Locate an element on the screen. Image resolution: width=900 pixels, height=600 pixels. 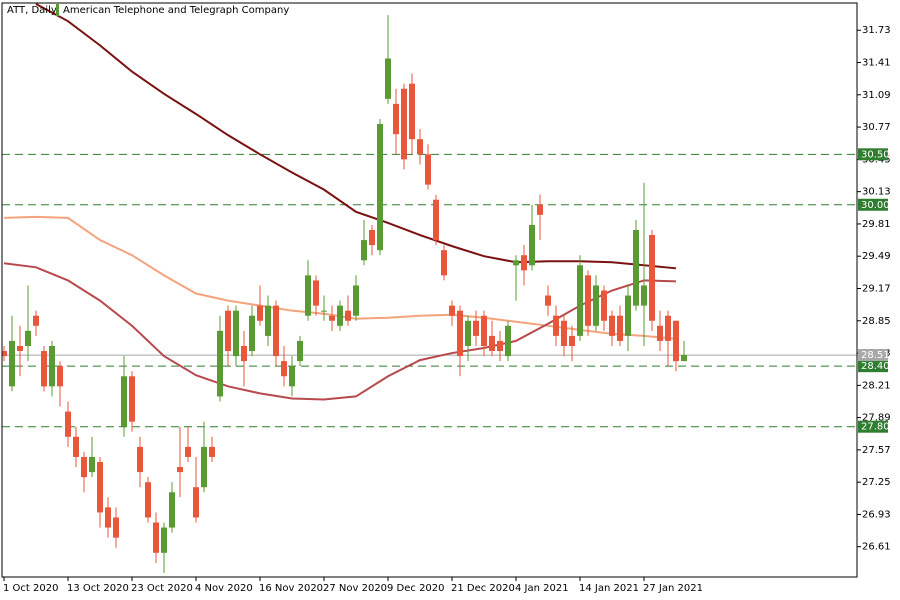
price-label-box is located at coordinates (873, 355).